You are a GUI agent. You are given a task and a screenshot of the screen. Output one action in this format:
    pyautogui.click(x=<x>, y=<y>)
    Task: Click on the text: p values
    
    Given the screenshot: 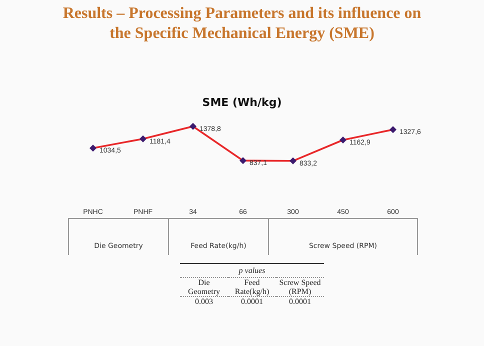 What is the action you would take?
    pyautogui.click(x=252, y=271)
    